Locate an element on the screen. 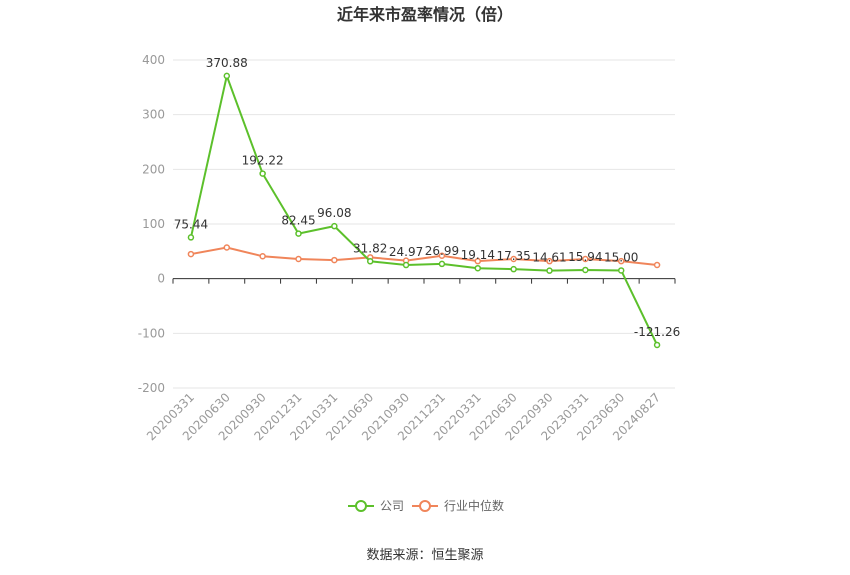 The image size is (850, 575). data-label: 31.82 is located at coordinates (370, 248).